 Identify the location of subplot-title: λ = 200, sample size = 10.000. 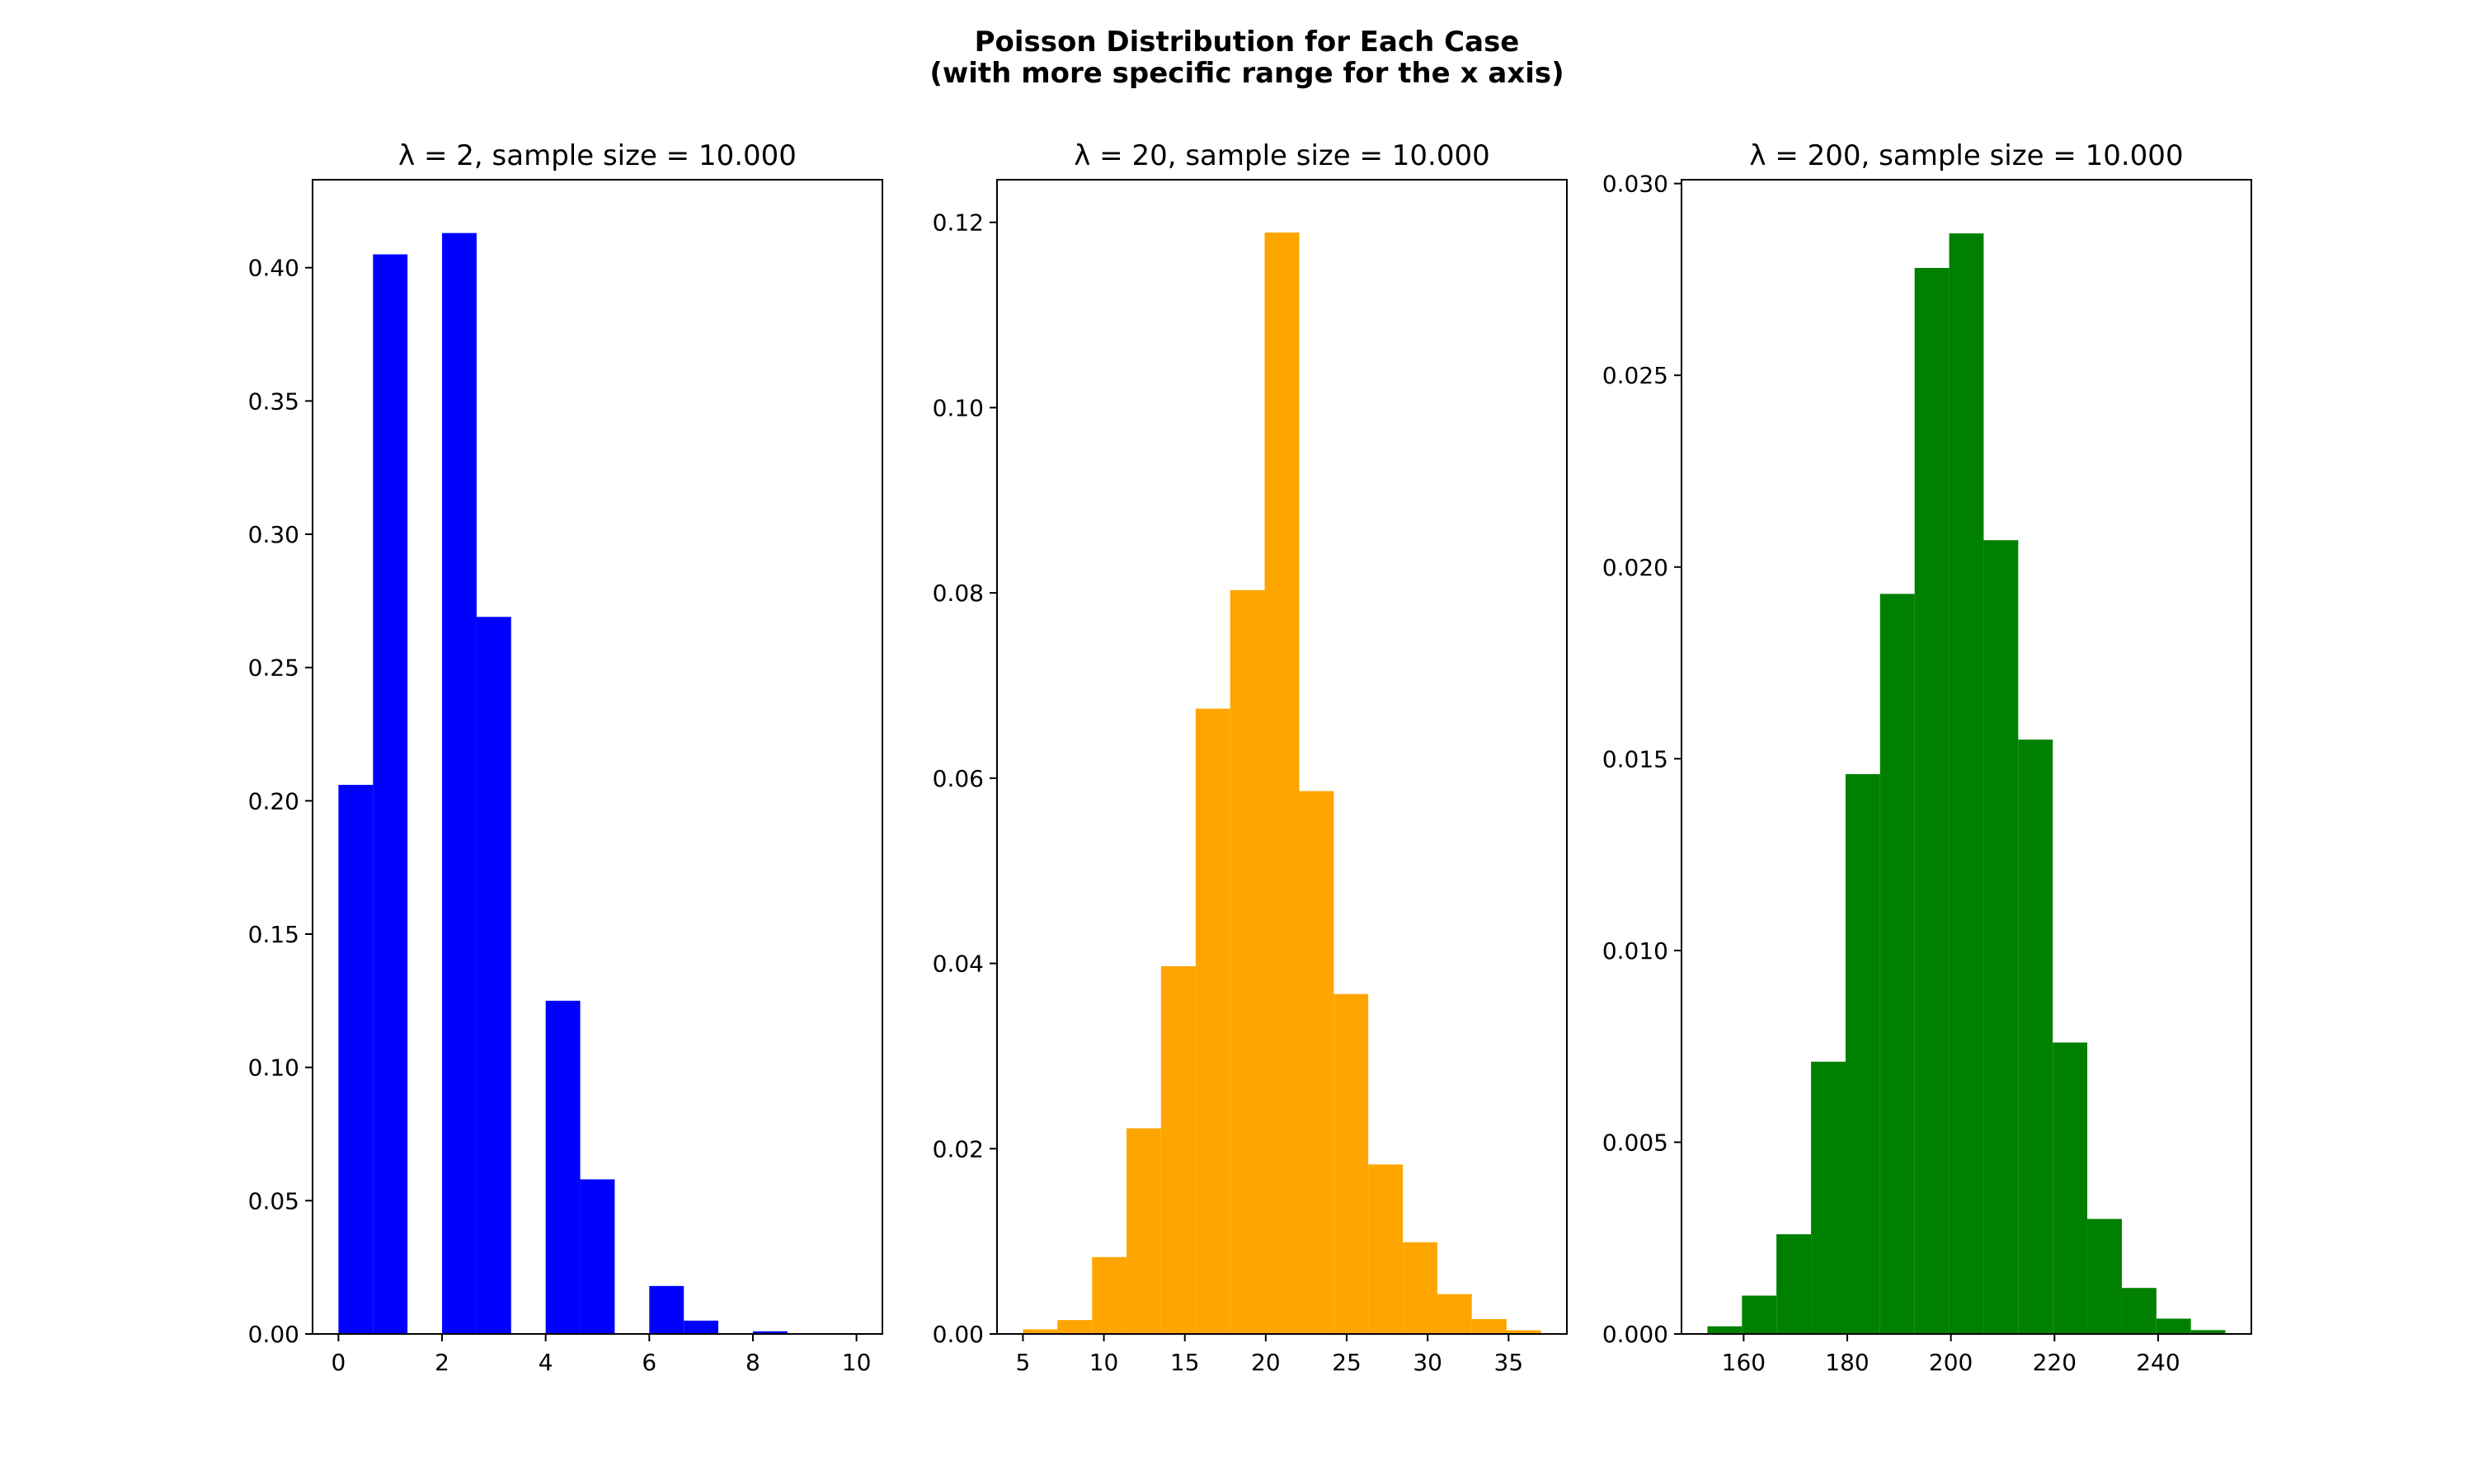
(1966, 155).